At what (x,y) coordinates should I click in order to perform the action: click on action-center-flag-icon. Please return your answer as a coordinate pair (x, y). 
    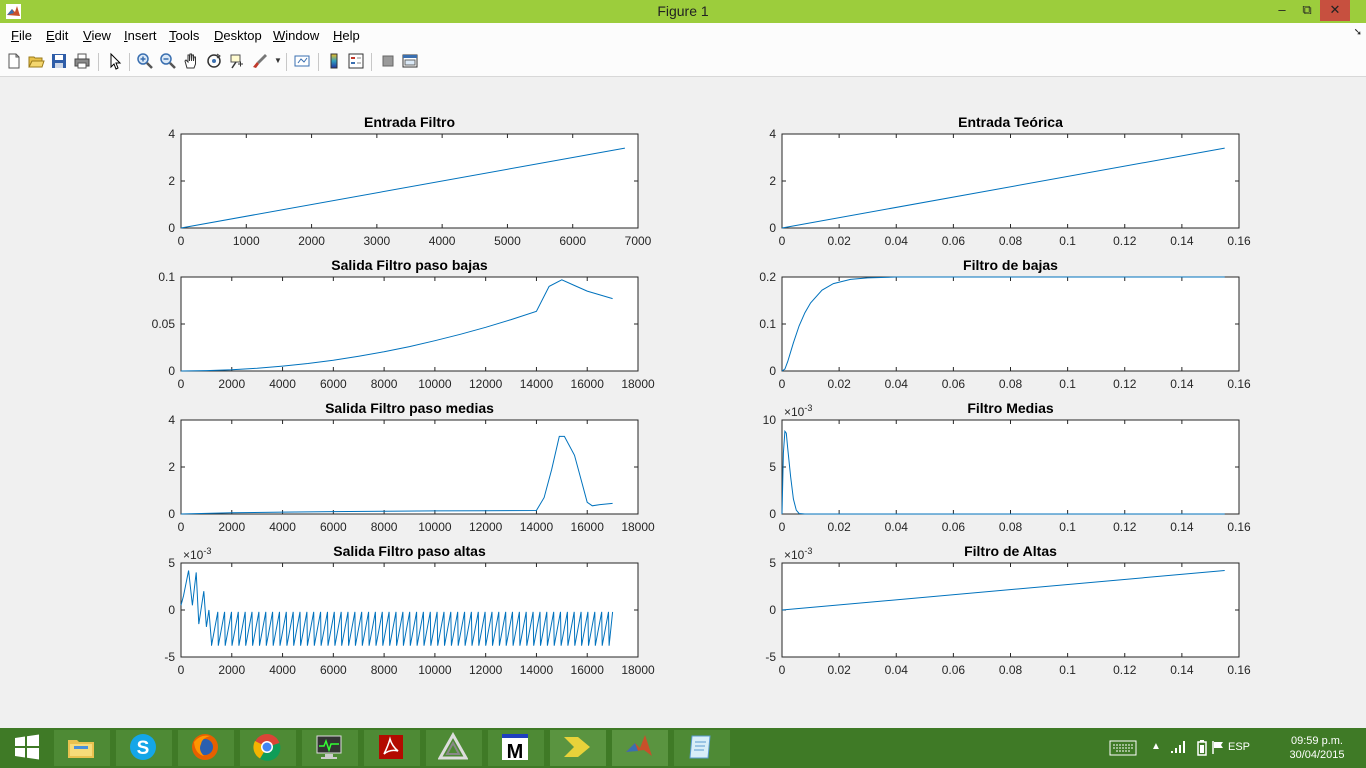
    Looking at the image, I should click on (1218, 747).